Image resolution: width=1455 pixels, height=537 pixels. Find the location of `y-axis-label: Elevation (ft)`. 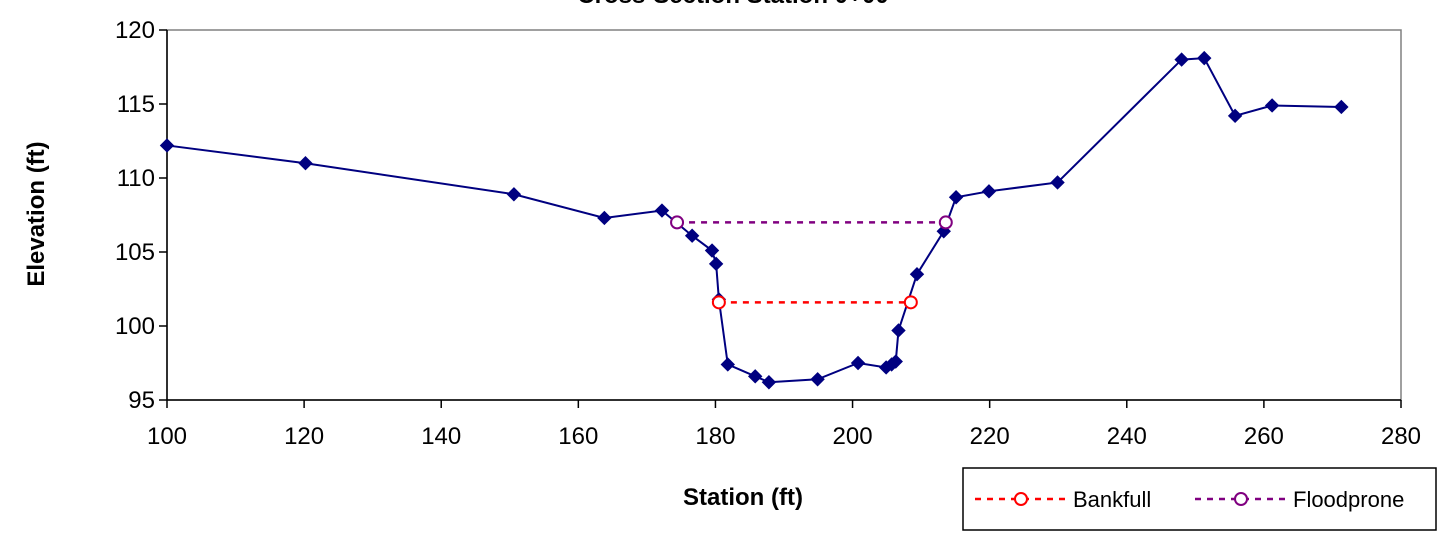

y-axis-label: Elevation (ft) is located at coordinates (36, 213).